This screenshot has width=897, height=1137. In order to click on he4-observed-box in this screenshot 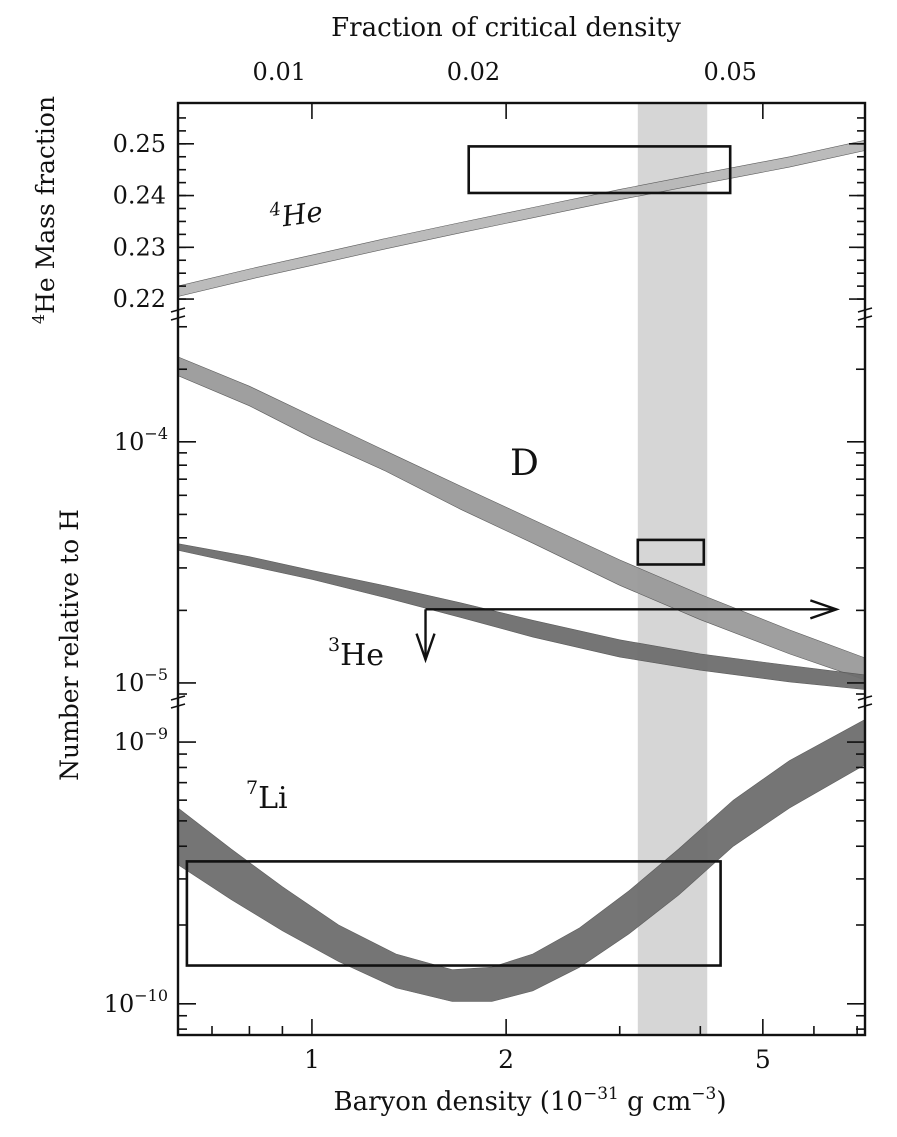, I will do `click(599, 170)`.